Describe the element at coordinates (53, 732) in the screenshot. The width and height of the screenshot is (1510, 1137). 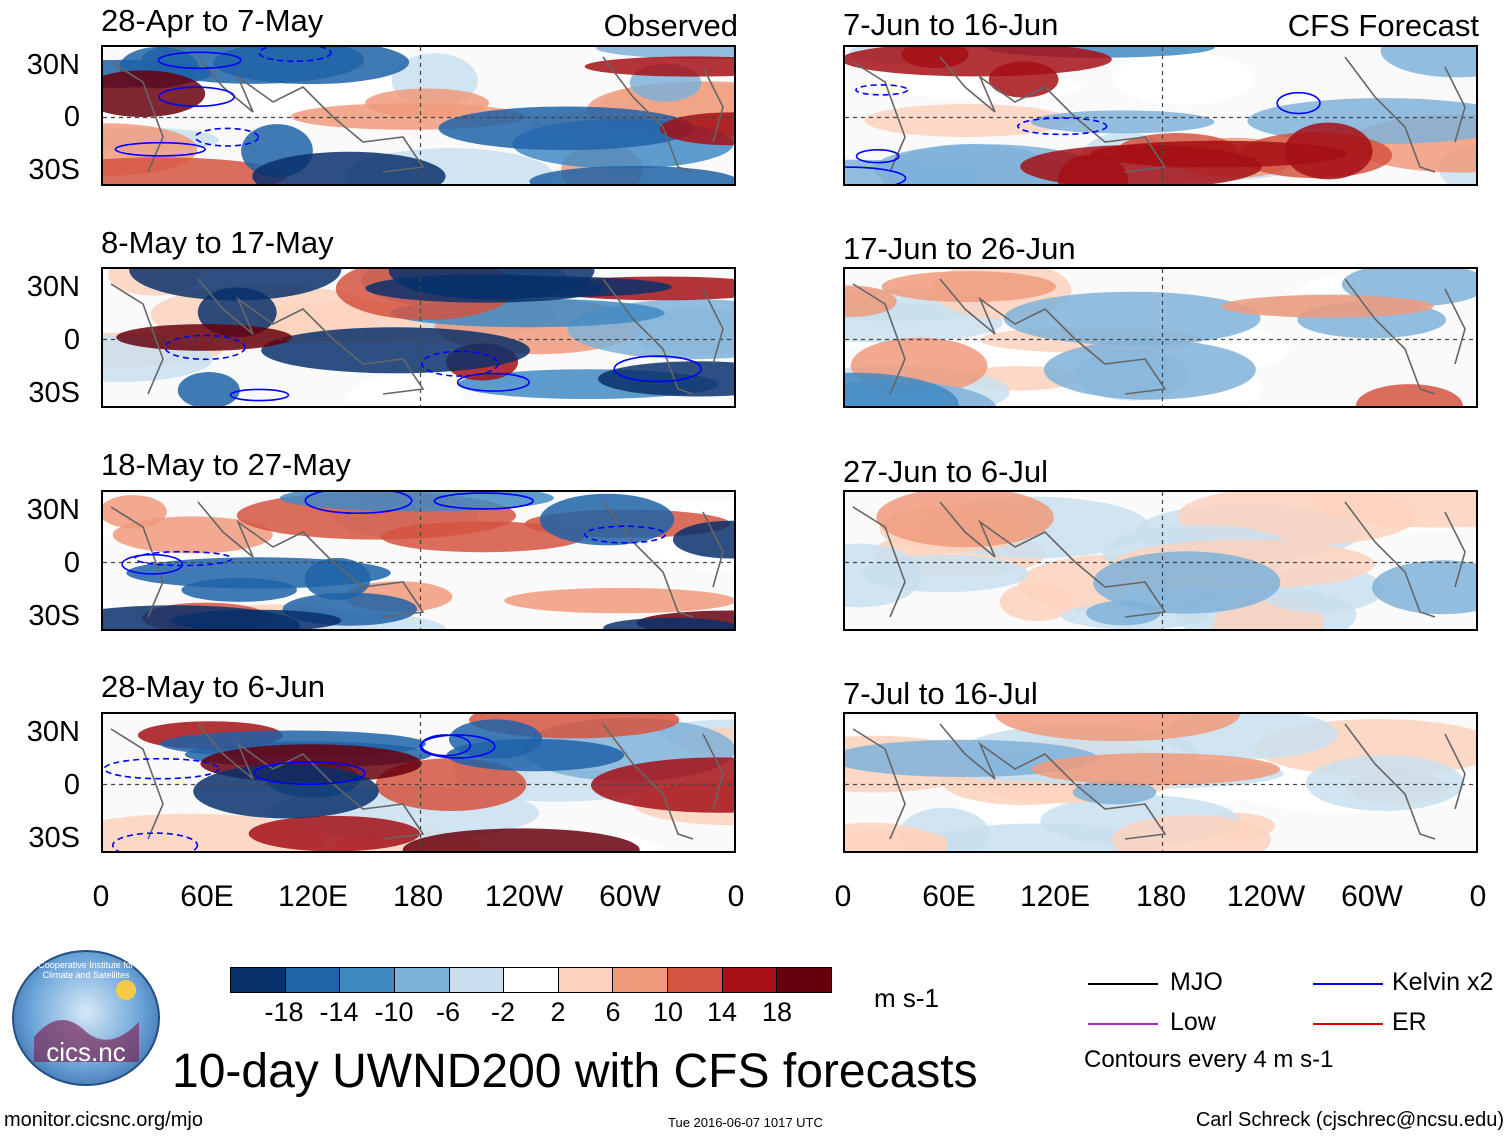
I see `ytick-row4-30n: 30N` at that location.